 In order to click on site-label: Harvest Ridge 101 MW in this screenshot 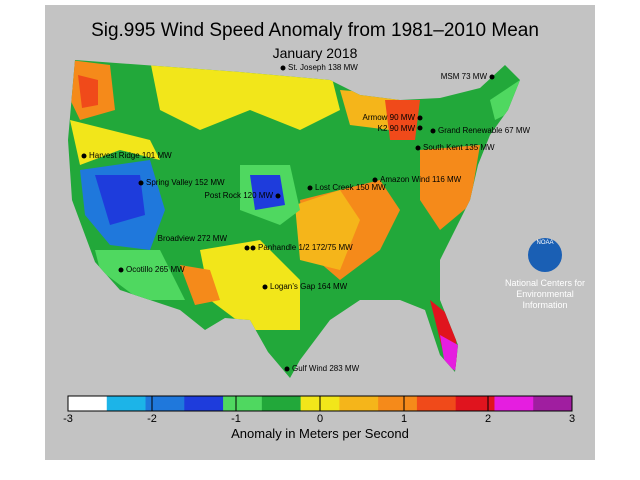, I will do `click(130, 155)`.